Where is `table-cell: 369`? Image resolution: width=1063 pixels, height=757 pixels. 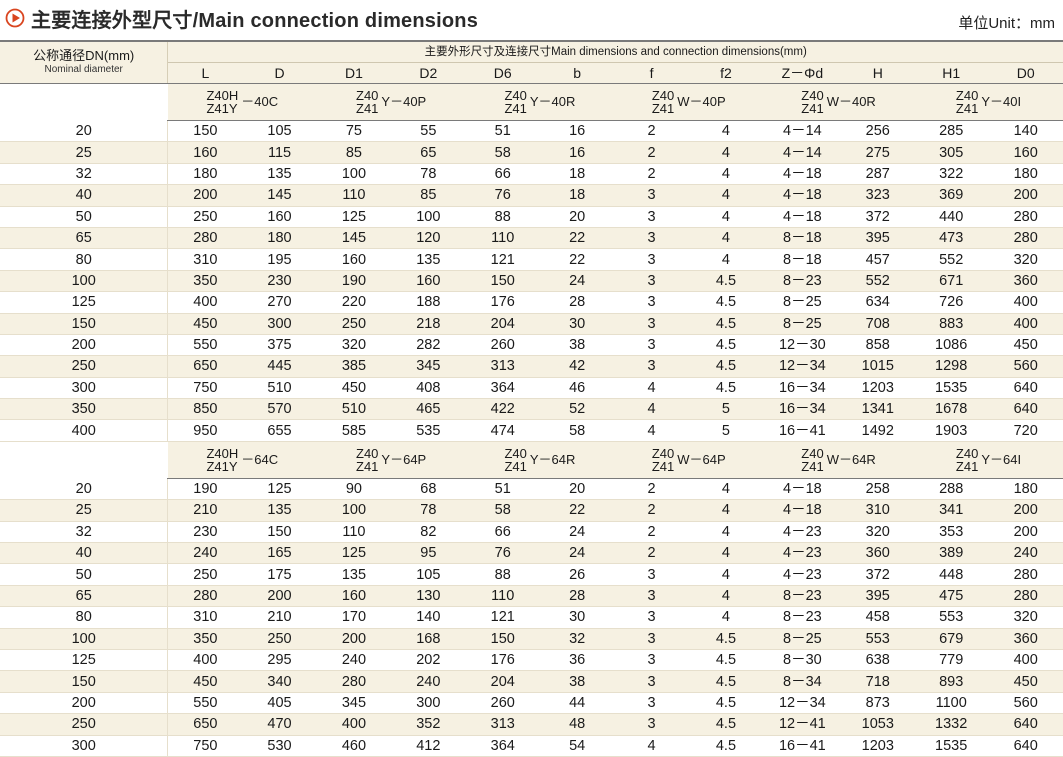
table-cell: 369 is located at coordinates (951, 195).